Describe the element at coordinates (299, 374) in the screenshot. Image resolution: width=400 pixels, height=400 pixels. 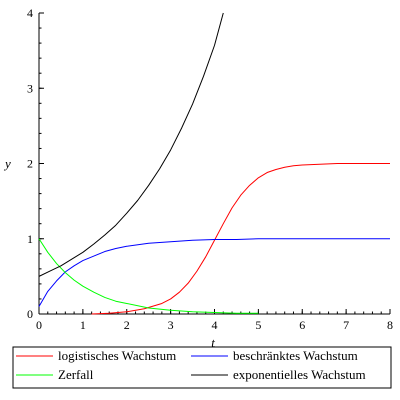
I see `legend-label: exponentielles Wachstum` at that location.